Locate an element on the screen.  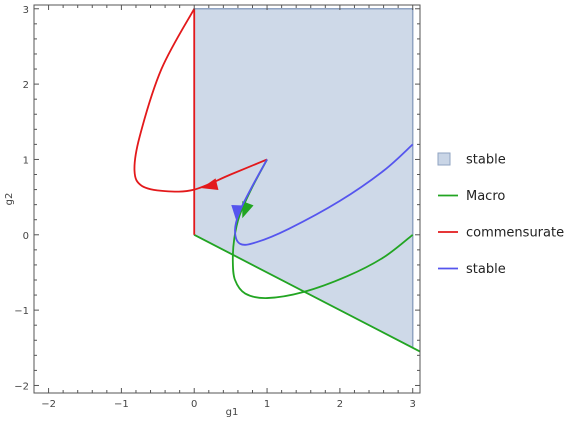
y-axis-label: g2 is located at coordinates (9, 199).